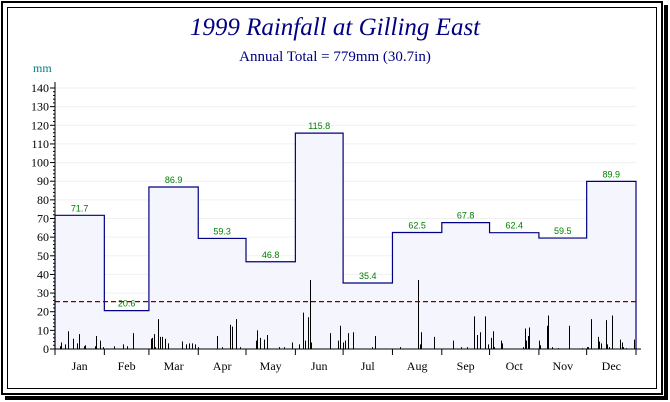  I want to click on monthly-total-label: 67.8, so click(466, 216).